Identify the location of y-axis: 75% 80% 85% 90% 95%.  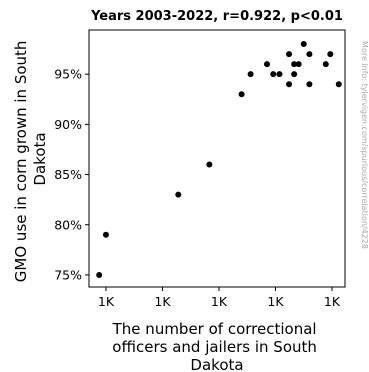
(71, 174).